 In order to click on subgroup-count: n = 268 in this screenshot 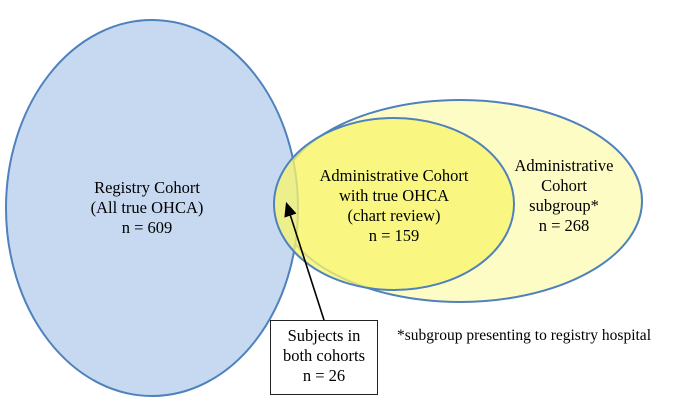, I will do `click(564, 225)`.